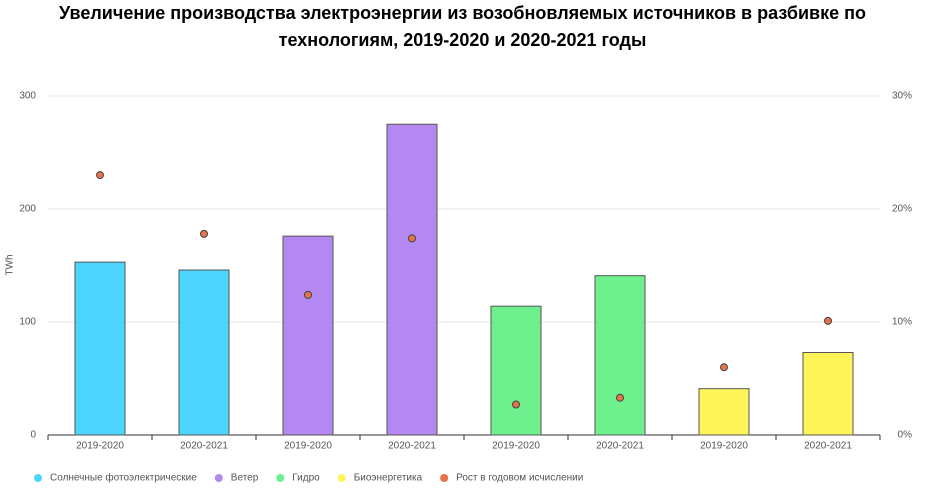 The width and height of the screenshot is (925, 492). I want to click on y-tick-label: 300, so click(27, 96).